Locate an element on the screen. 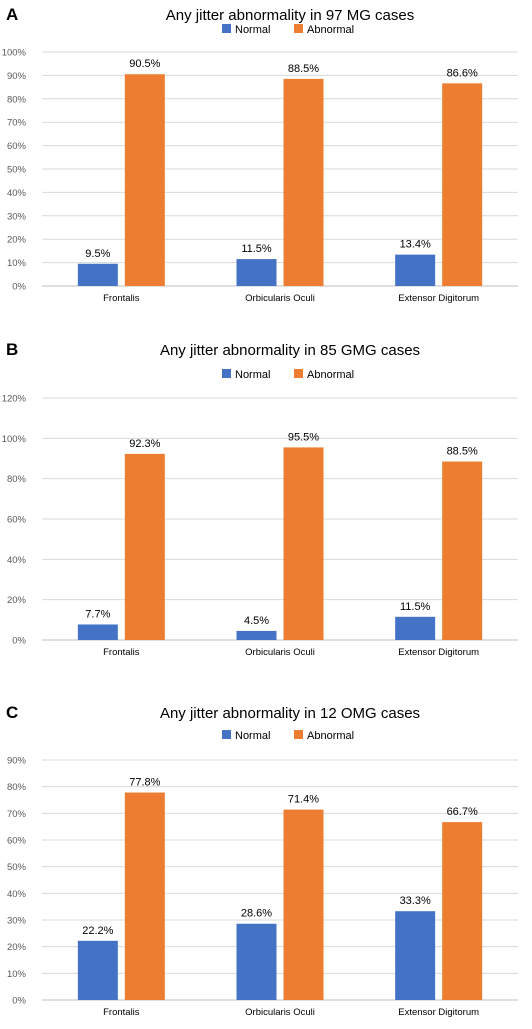 Image resolution: width=532 pixels, height=1029 pixels. chart-title: Any jitter abnormality in 12 OMG cases is located at coordinates (290, 713).